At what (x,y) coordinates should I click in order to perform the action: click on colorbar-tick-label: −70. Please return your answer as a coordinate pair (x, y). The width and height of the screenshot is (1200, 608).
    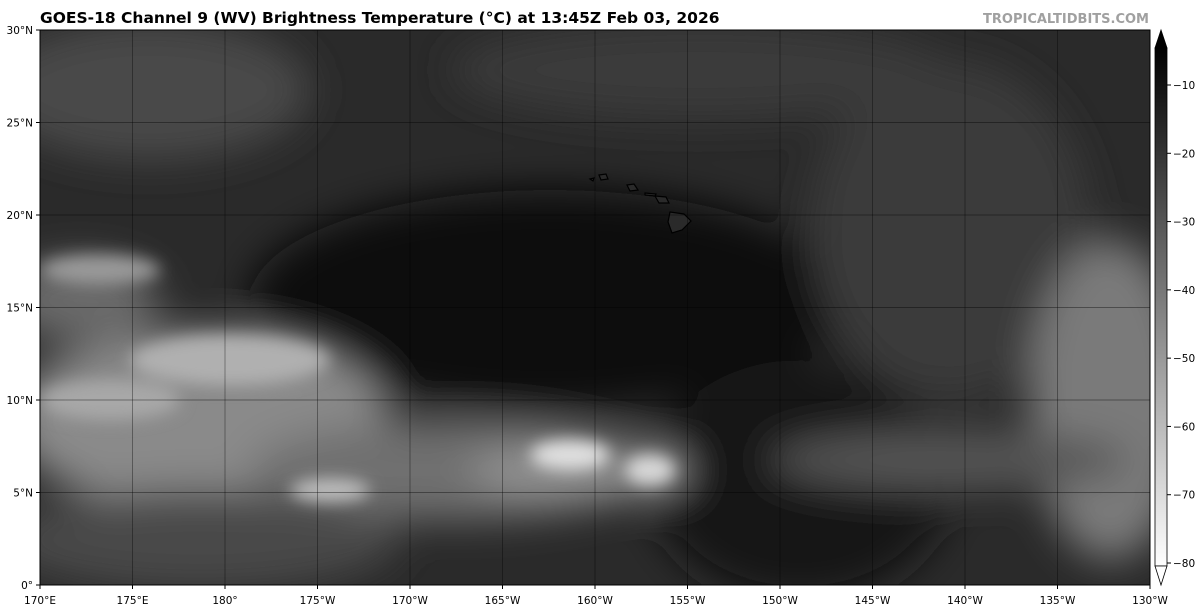
    Looking at the image, I should click on (1184, 496).